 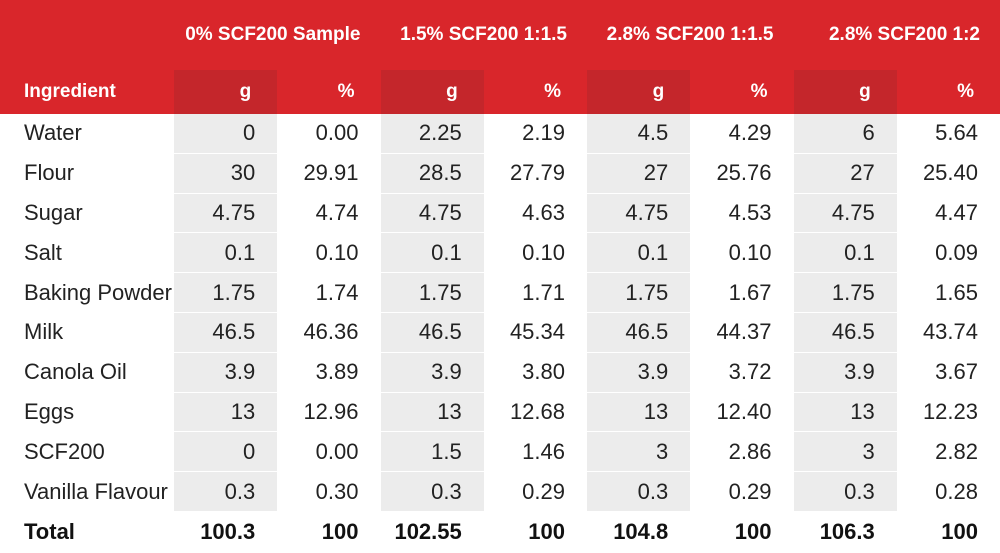 What do you see at coordinates (484, 35) in the screenshot?
I see `group-header-1-5pct: 1.5% SCF200 1:1.5` at bounding box center [484, 35].